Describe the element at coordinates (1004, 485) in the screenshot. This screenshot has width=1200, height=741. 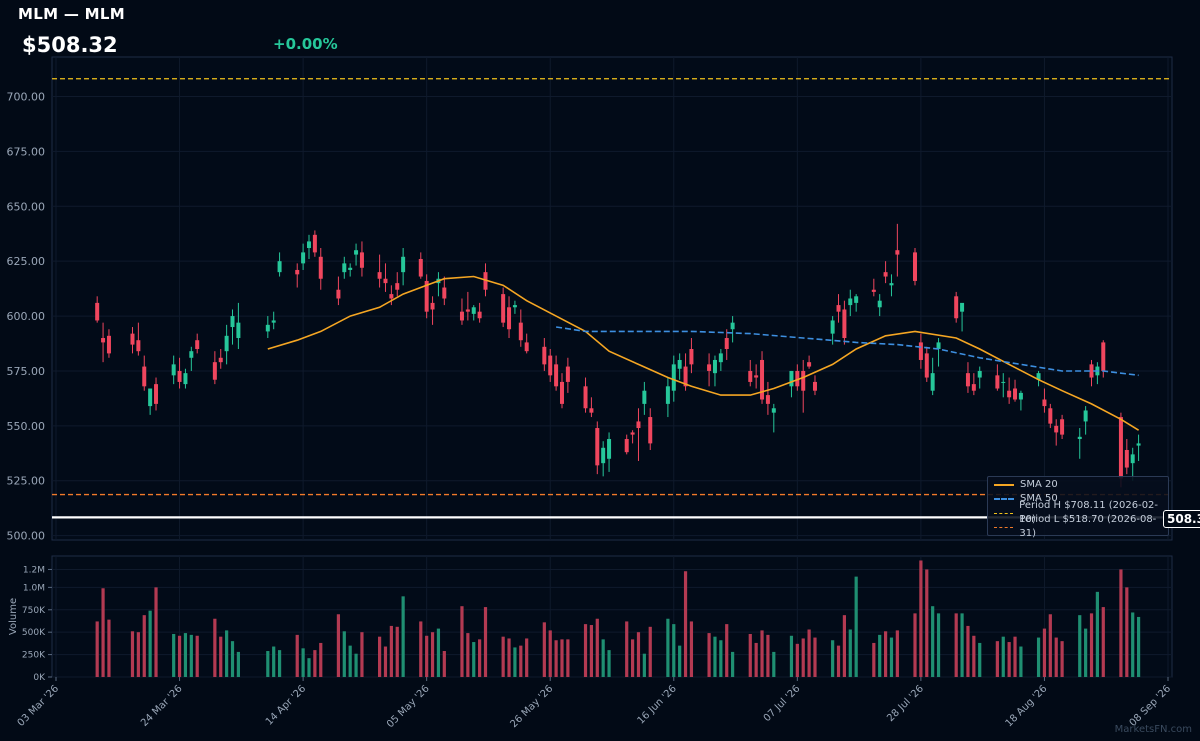
I see `legend-swatch-sma20` at that location.